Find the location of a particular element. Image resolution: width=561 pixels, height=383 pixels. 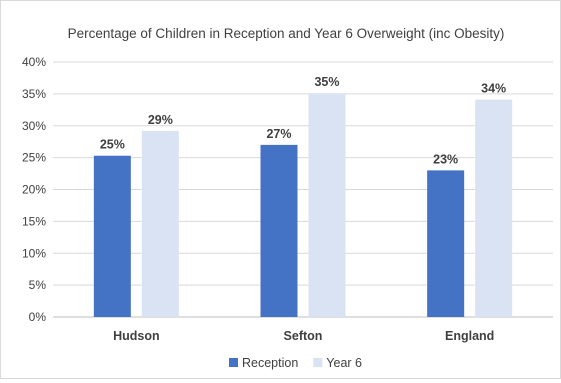

y-tick-label: 25% is located at coordinates (34, 158).